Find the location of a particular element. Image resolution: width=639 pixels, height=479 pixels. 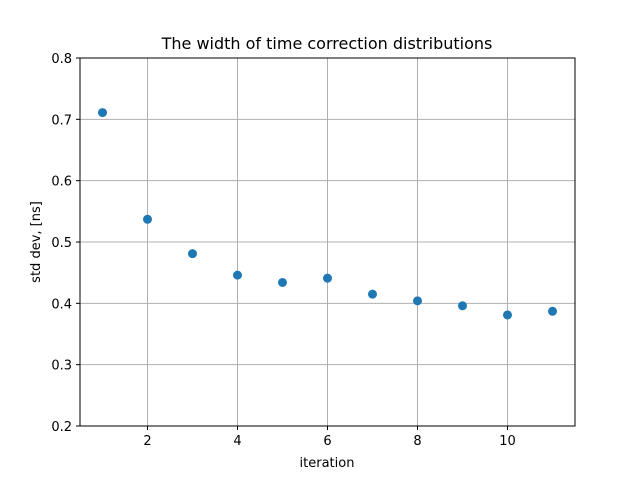

x-tick-label: 6 is located at coordinates (327, 441).